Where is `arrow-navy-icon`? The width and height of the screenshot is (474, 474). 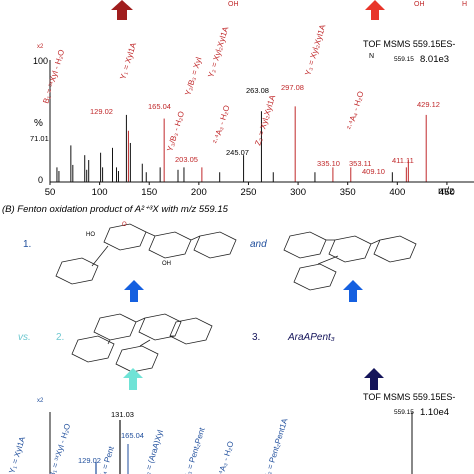
arrow-navy-icon is located at coordinates (374, 379).